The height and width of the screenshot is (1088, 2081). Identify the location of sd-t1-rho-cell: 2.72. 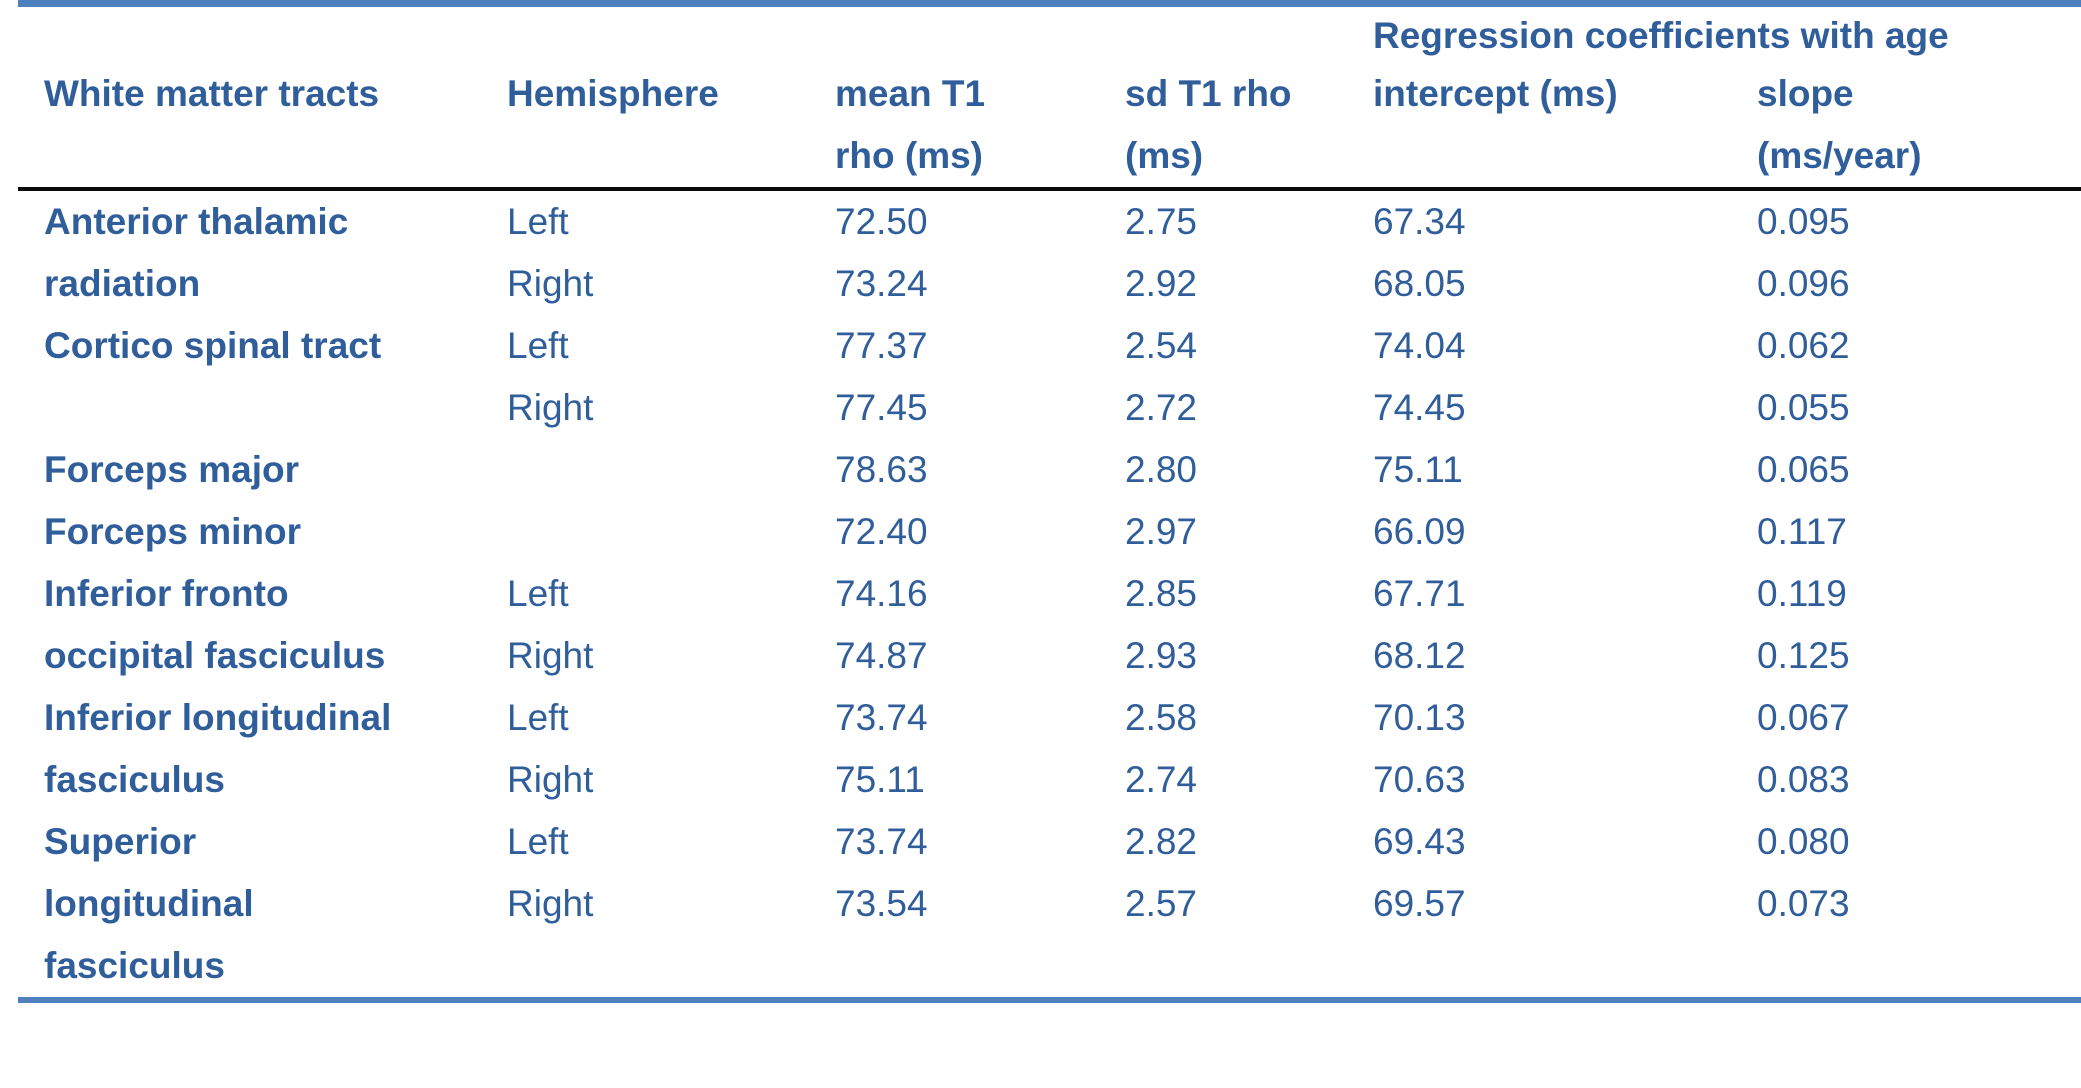
(1161, 407).